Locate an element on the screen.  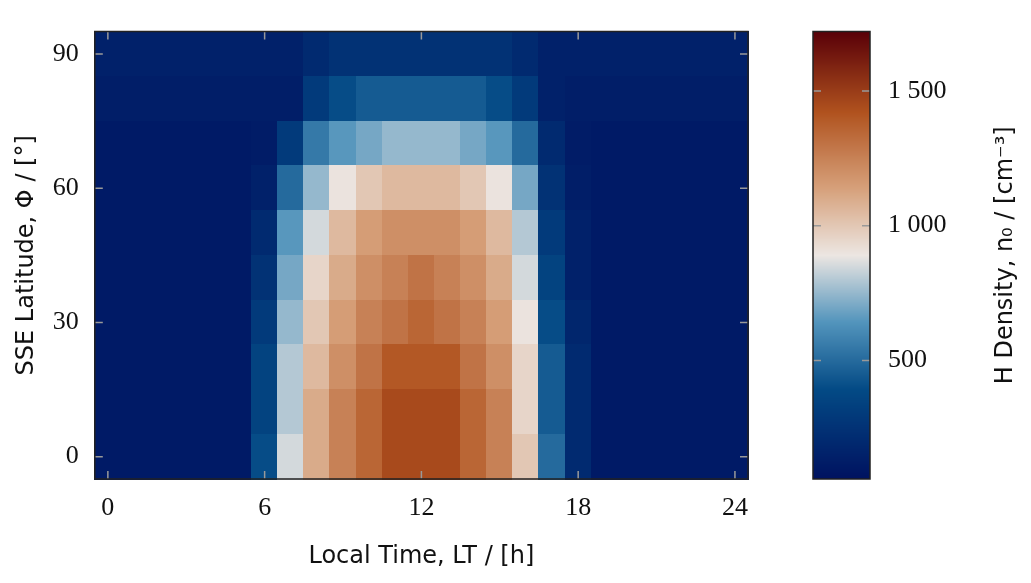
color-bar-label: 1 500 is located at coordinates (917, 89).